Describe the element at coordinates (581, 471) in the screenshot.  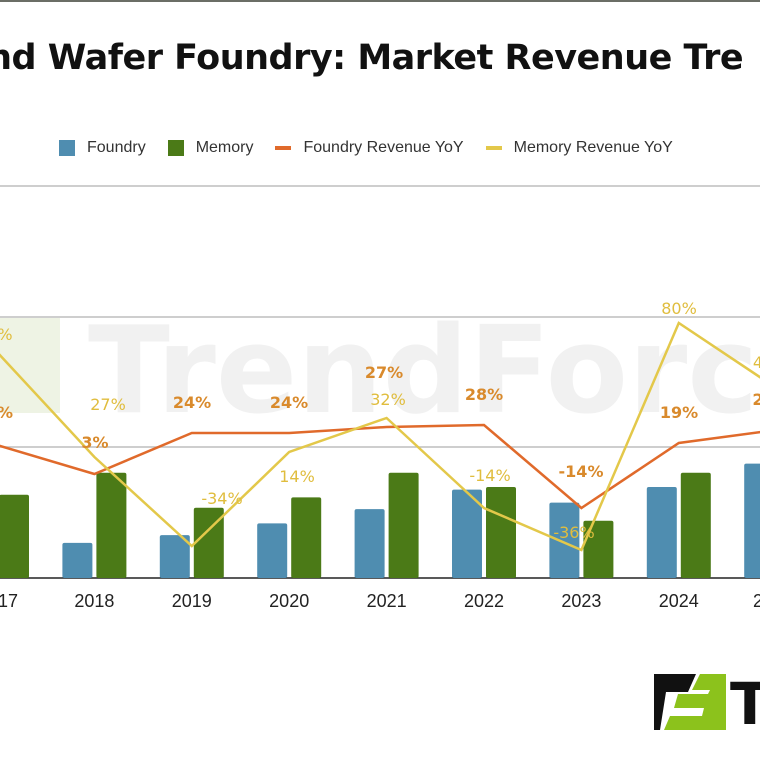
I see `label-foundry-yoy-2023: -14%` at that location.